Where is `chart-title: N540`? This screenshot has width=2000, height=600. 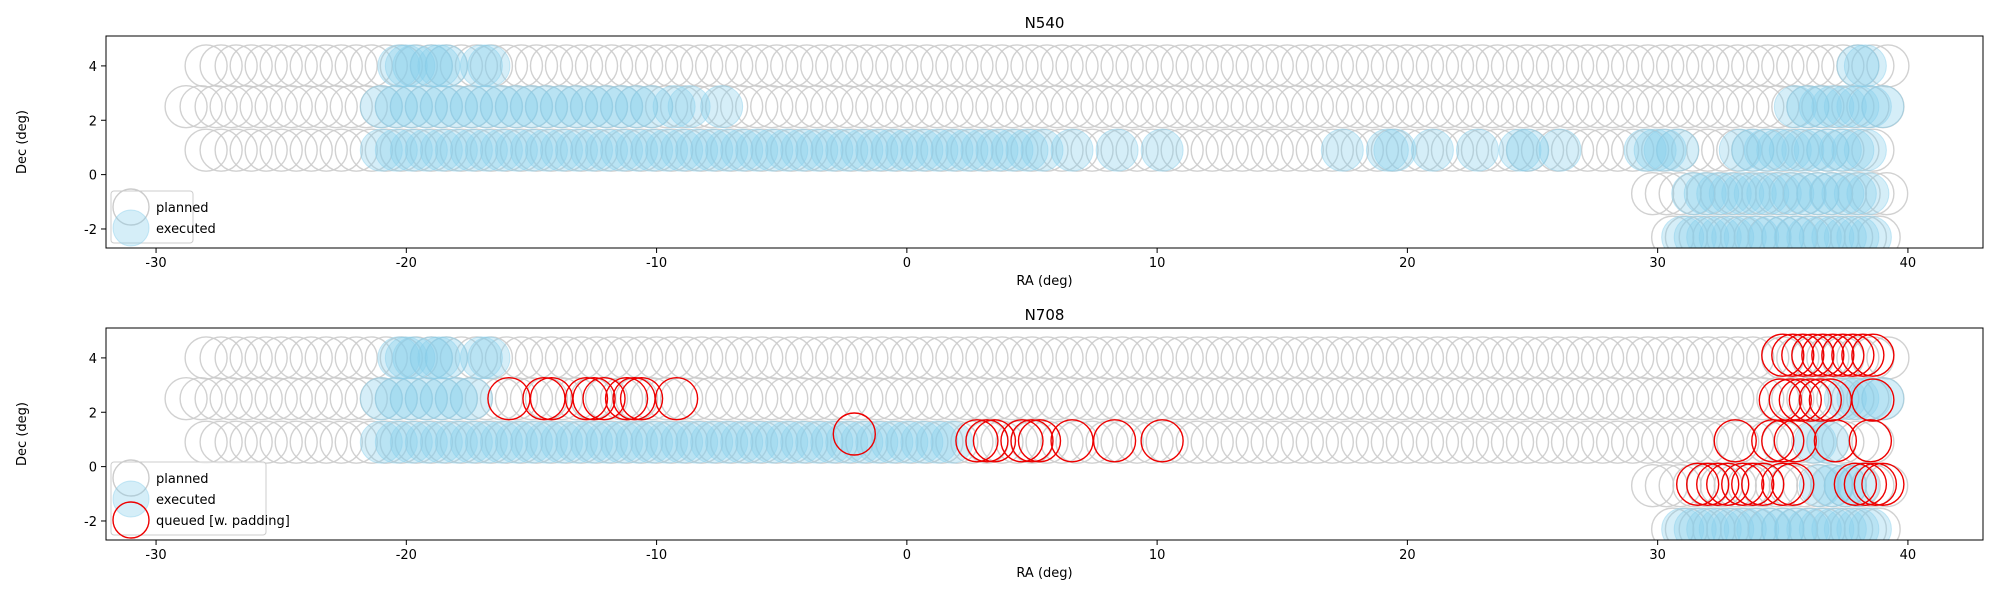 chart-title: N540 is located at coordinates (1045, 23).